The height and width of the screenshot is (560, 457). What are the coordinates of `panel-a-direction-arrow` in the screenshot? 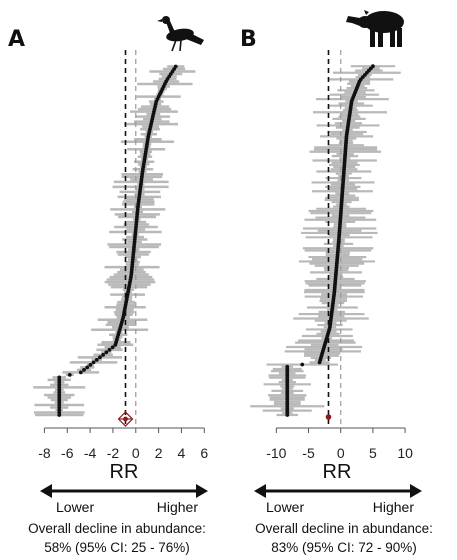 It's located at (124, 491).